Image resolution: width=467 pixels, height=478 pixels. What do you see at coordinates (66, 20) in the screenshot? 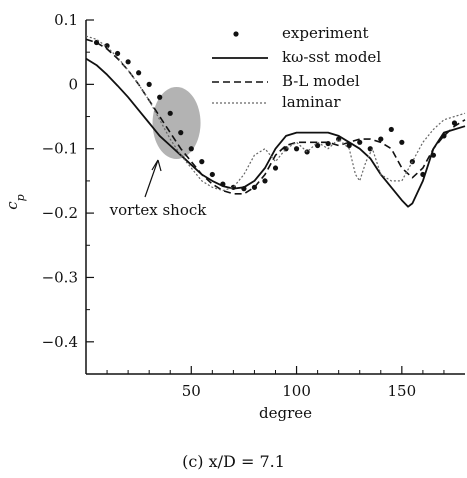
I see `y-tick-label: 0.1` at bounding box center [66, 20].